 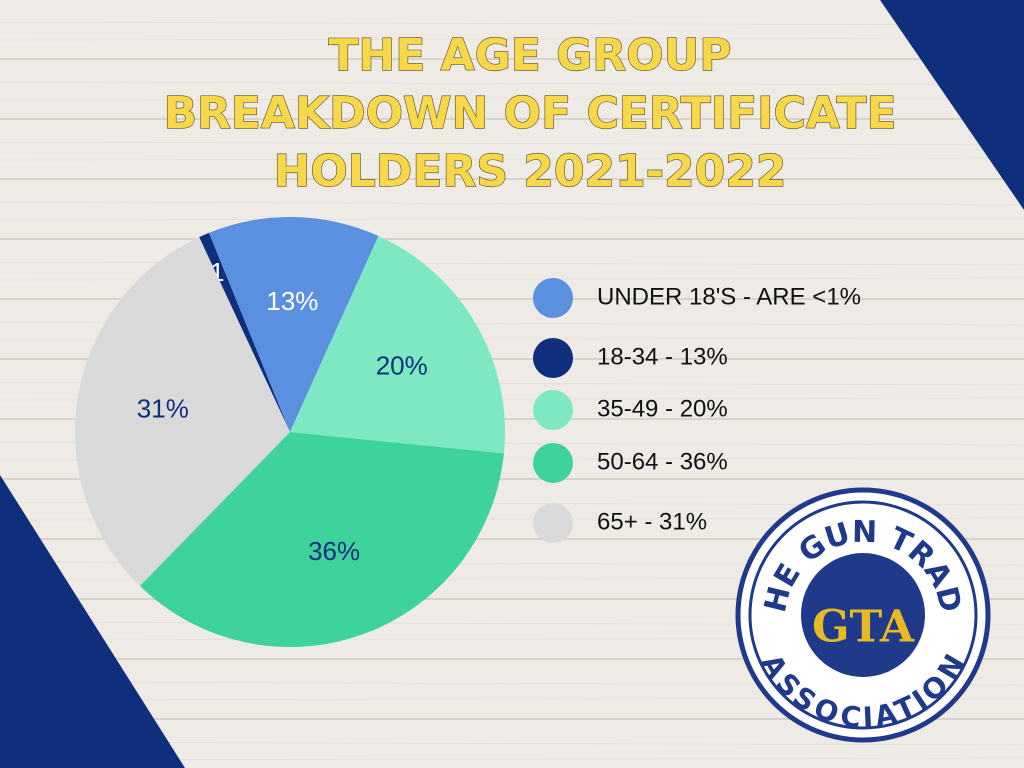 I want to click on legend-label: 50-64 - 36%, so click(x=662, y=461).